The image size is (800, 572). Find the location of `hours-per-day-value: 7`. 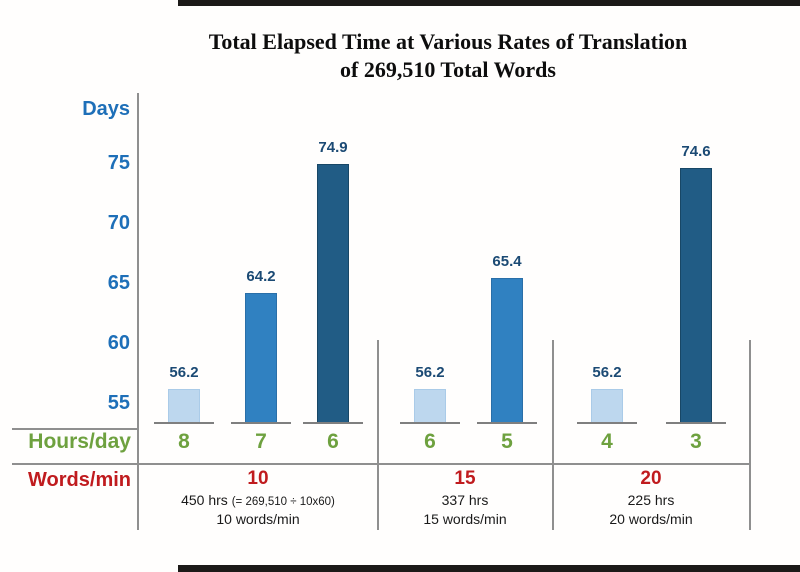

hours-per-day-value: 7 is located at coordinates (261, 441).